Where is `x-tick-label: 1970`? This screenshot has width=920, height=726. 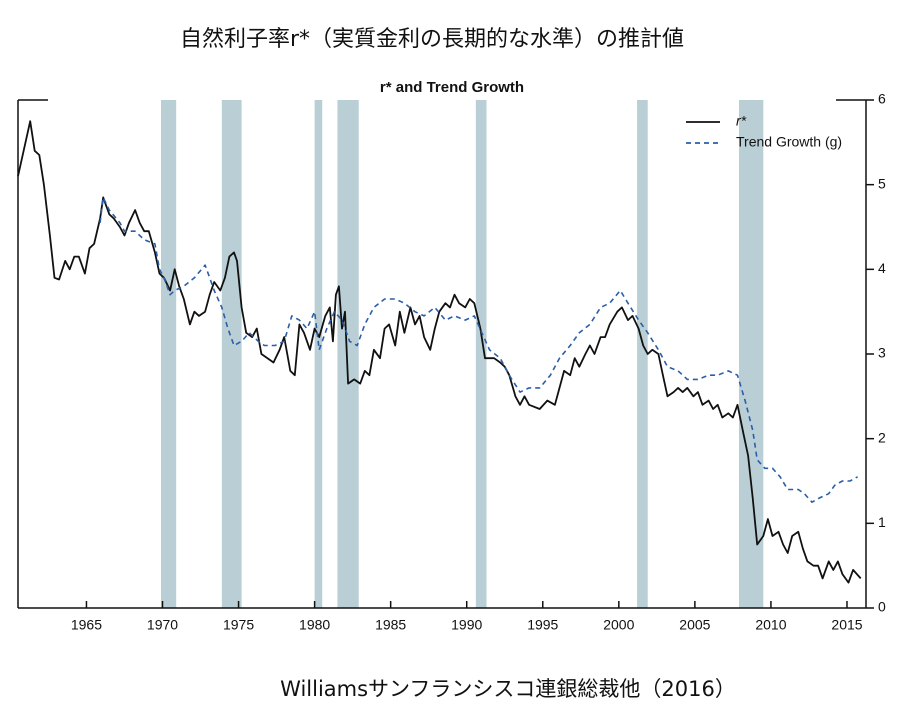 x-tick-label: 1970 is located at coordinates (162, 625).